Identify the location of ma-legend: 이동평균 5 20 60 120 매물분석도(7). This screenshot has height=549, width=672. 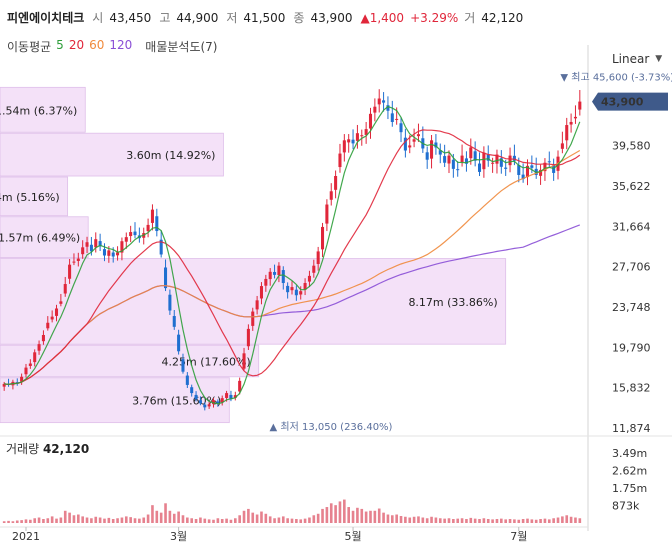
(112, 46).